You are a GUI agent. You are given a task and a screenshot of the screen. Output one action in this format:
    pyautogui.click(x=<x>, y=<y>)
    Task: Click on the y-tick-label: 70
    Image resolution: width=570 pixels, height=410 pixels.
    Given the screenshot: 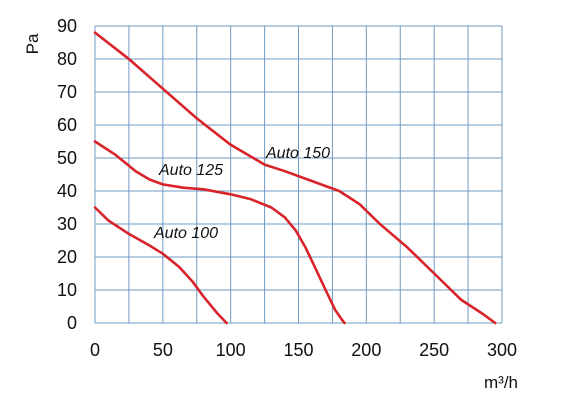 What is the action you would take?
    pyautogui.click(x=67, y=92)
    